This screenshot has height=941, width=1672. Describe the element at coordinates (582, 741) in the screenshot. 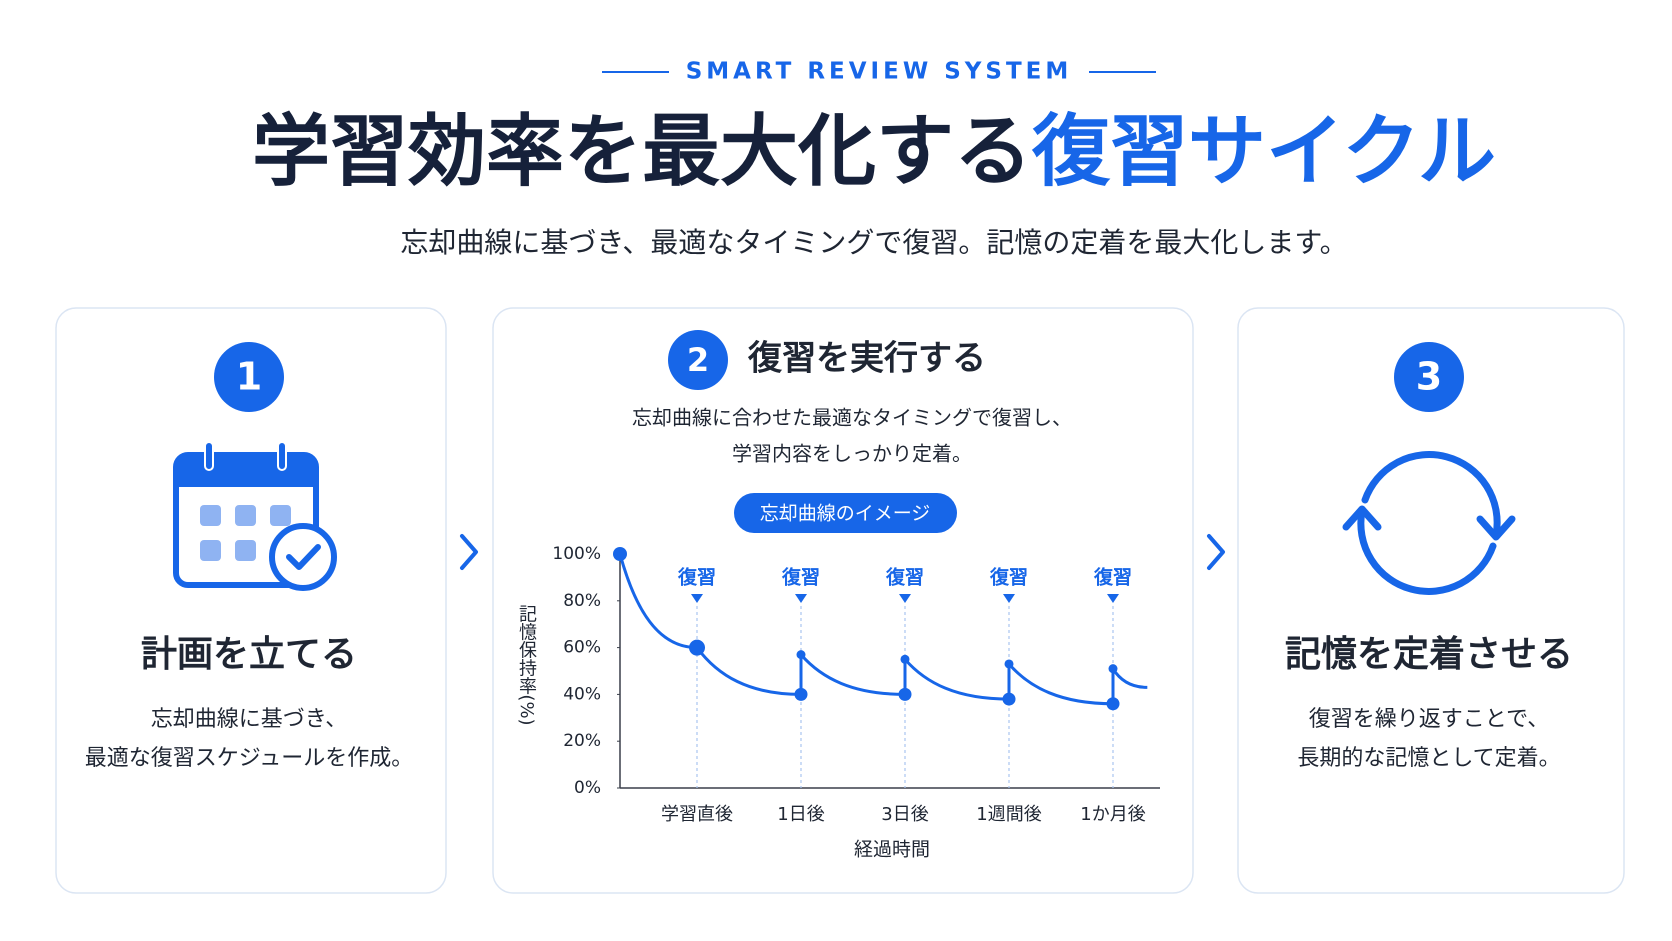

I see `y-tick-label: 20%` at that location.